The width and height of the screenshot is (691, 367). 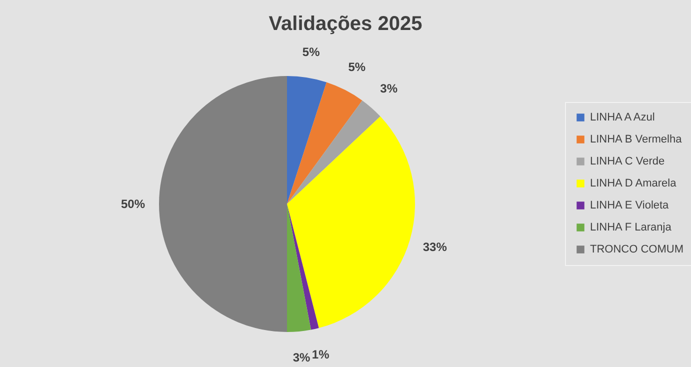 I want to click on legend-label: LINHA F Laranja, so click(x=631, y=228).